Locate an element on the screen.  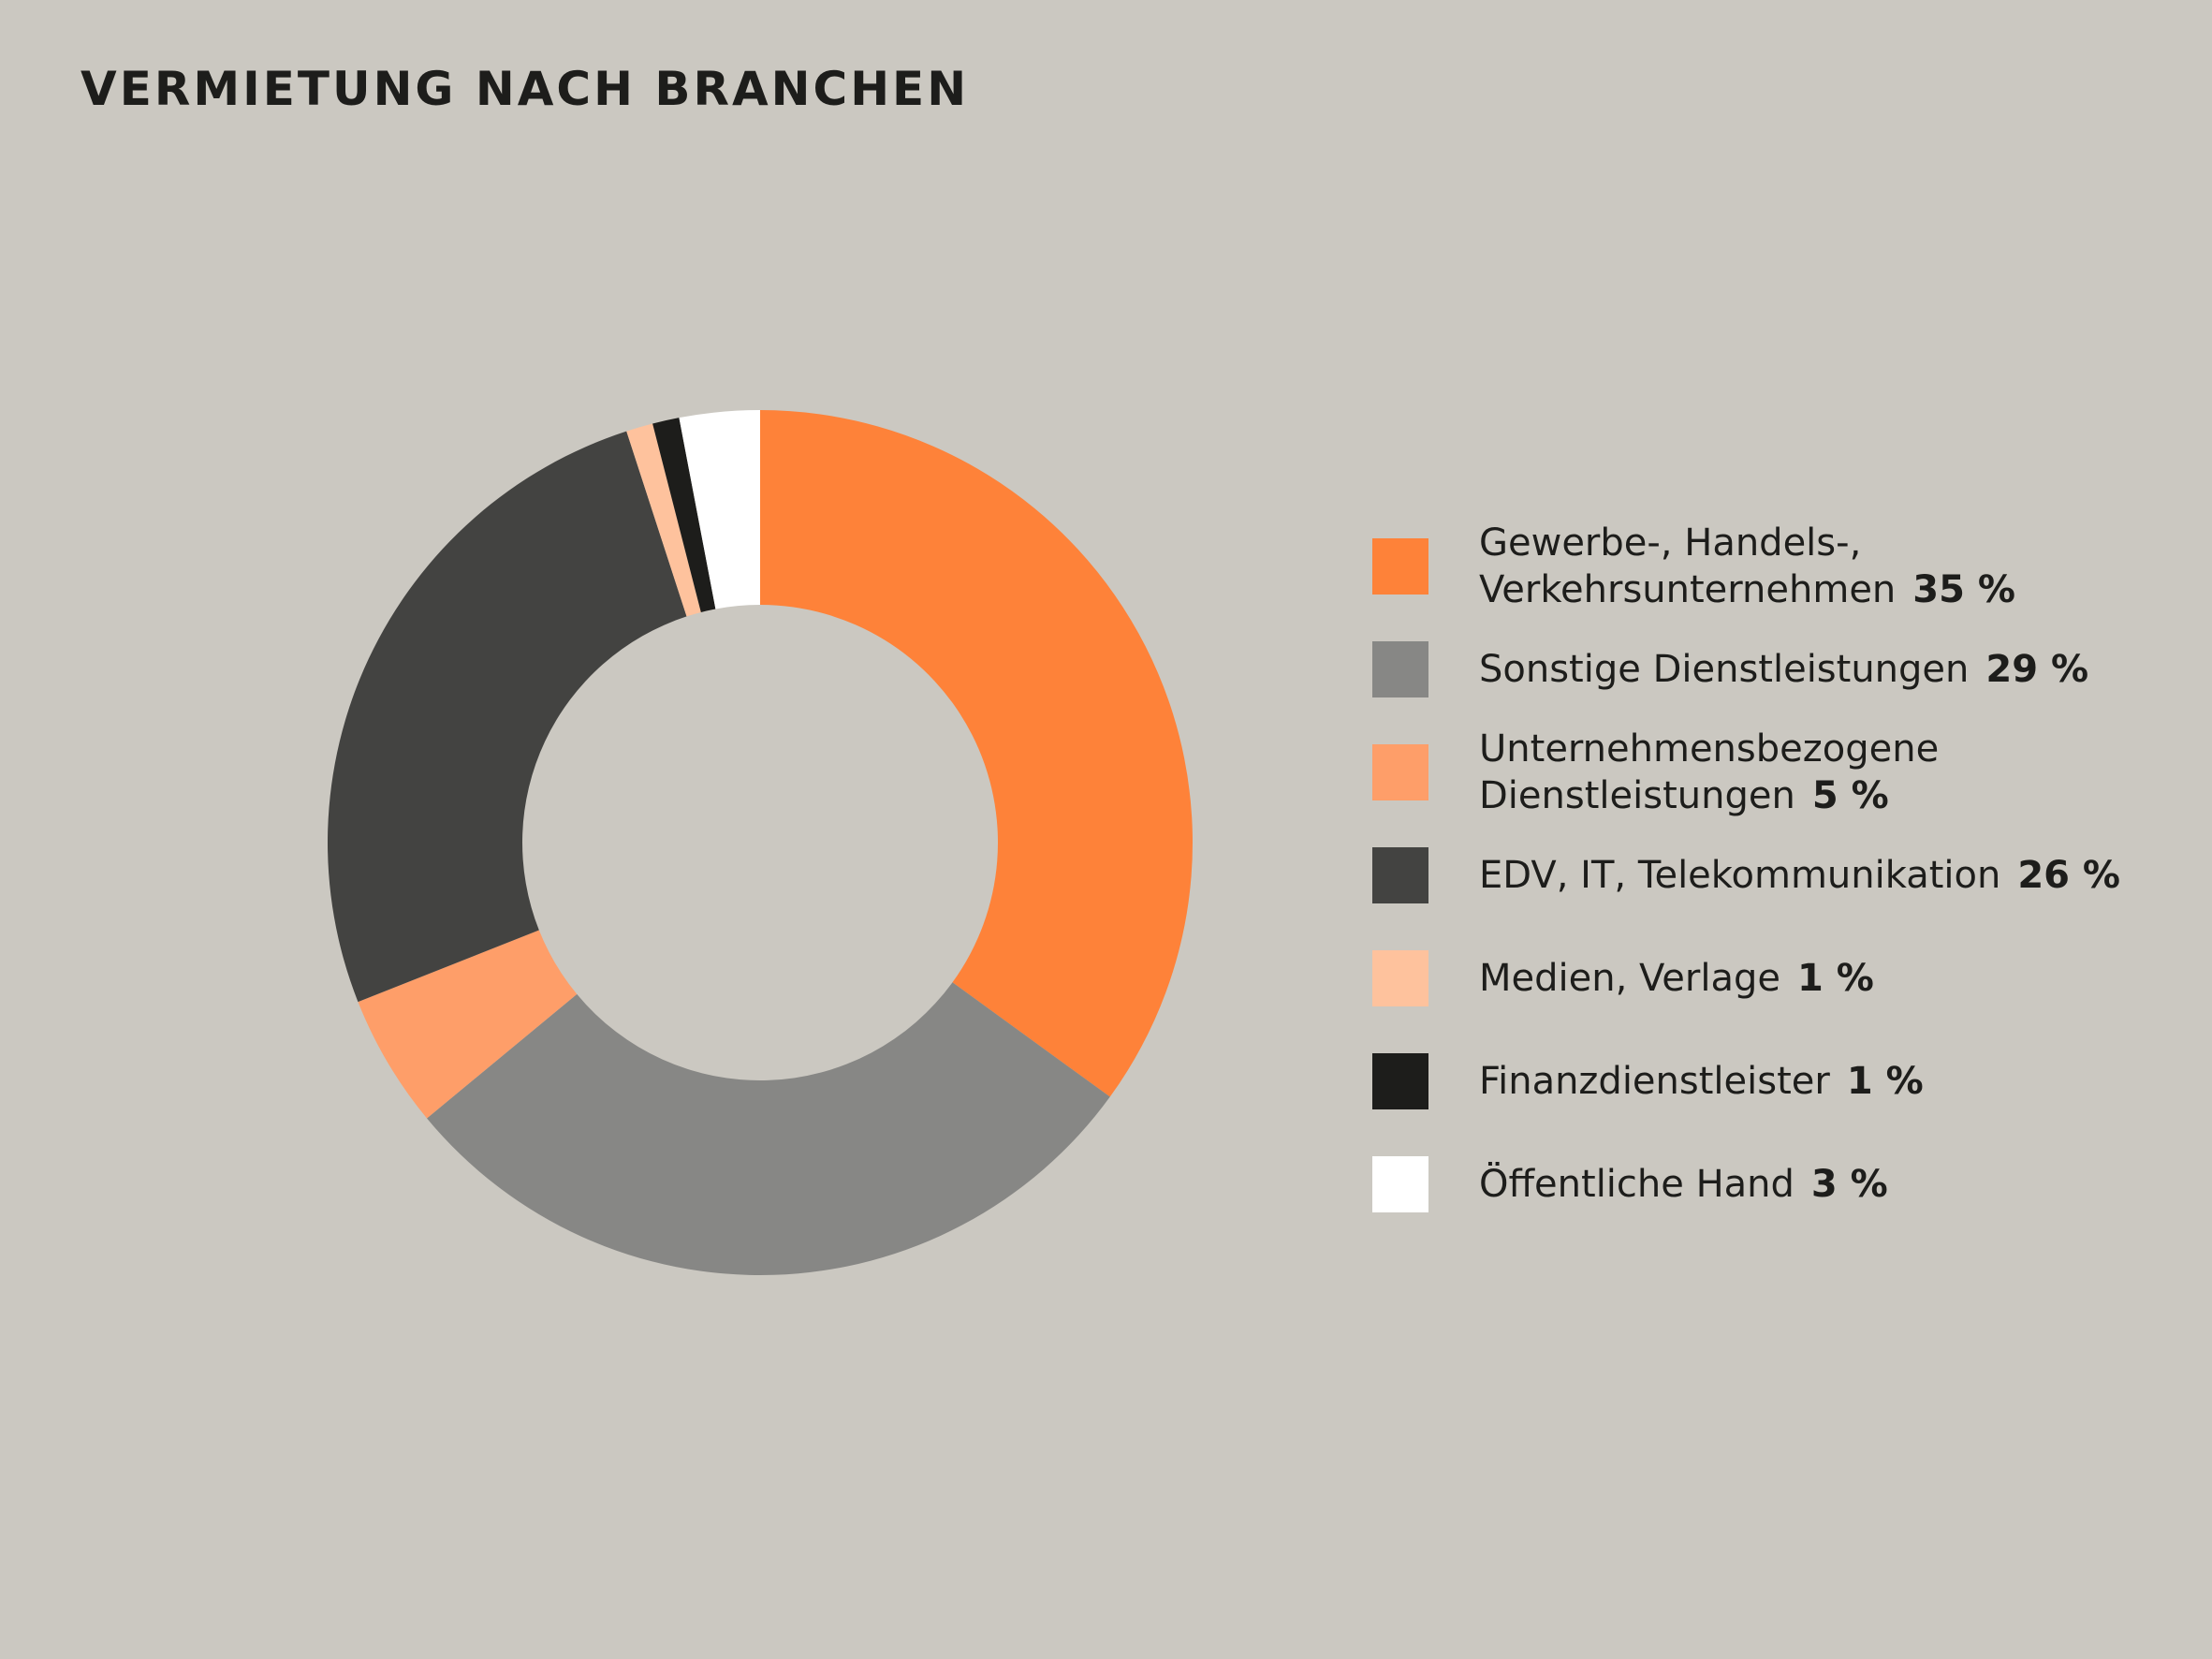
legend-text: Sonstige Dienstleistungen 29 % is located at coordinates (1783, 669).